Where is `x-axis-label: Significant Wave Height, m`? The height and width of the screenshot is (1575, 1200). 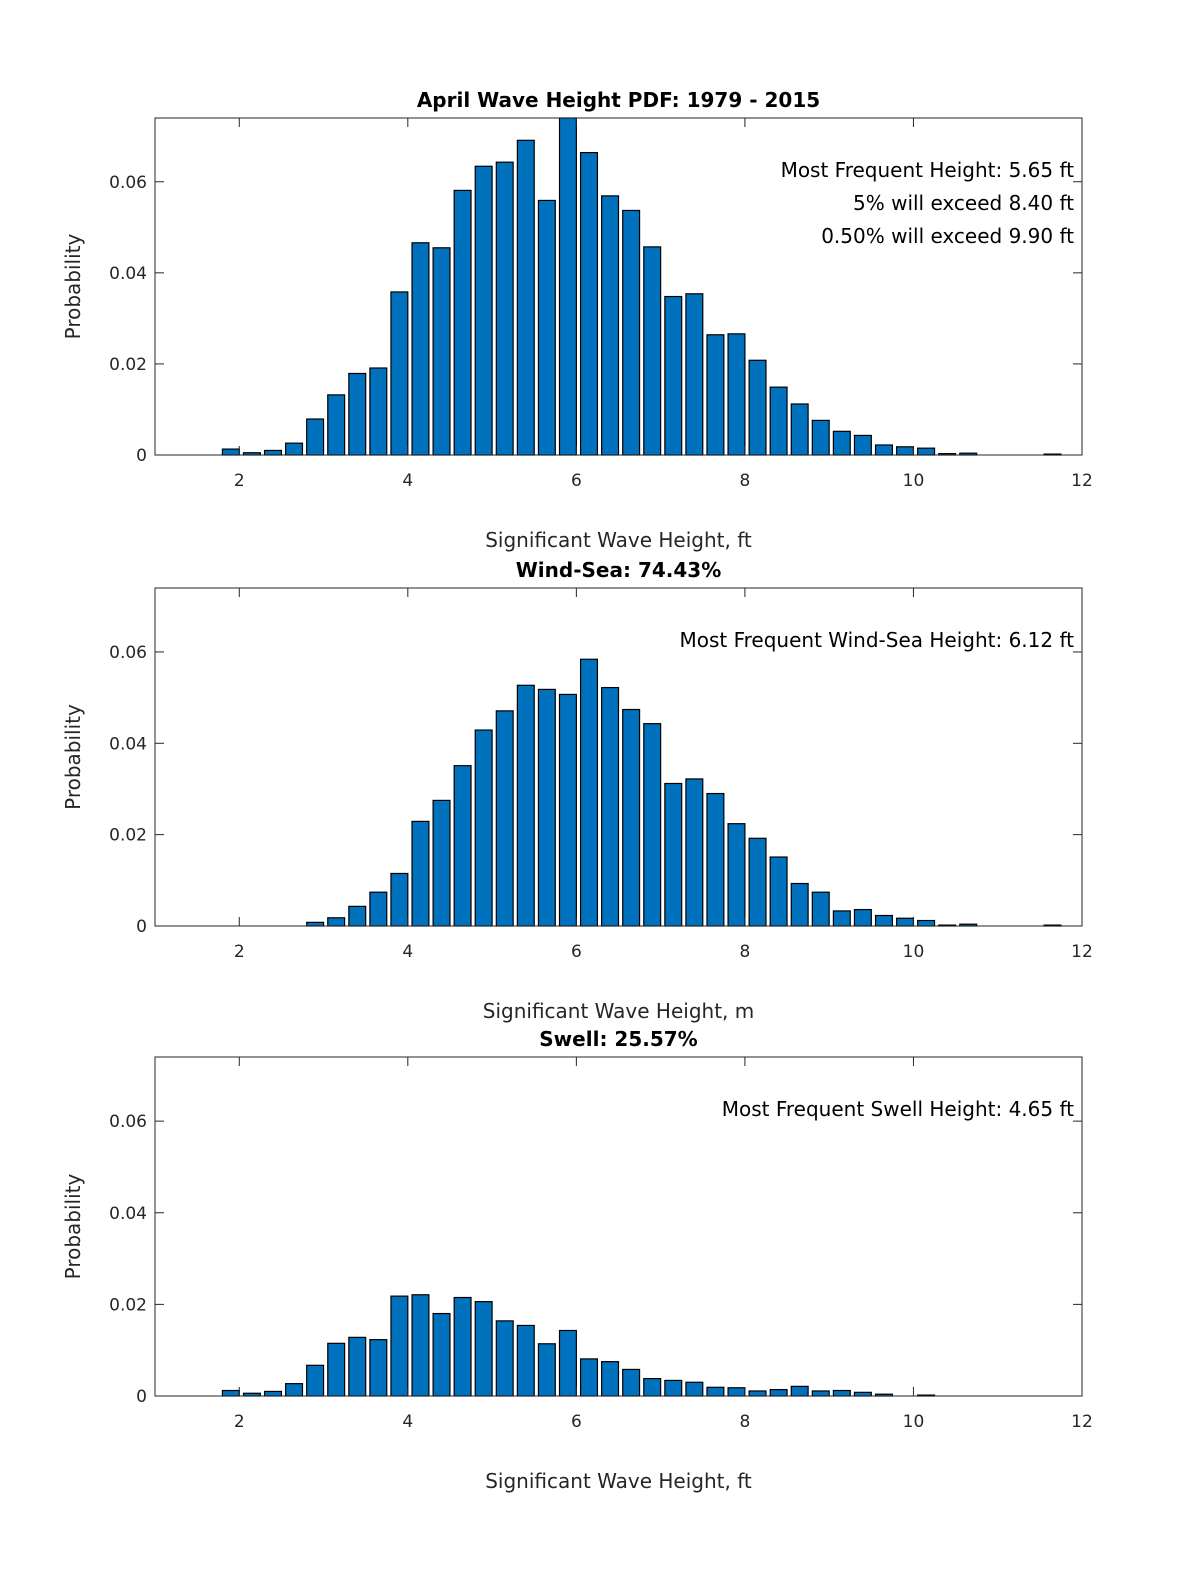
x-axis-label: Significant Wave Height, m is located at coordinates (618, 1011).